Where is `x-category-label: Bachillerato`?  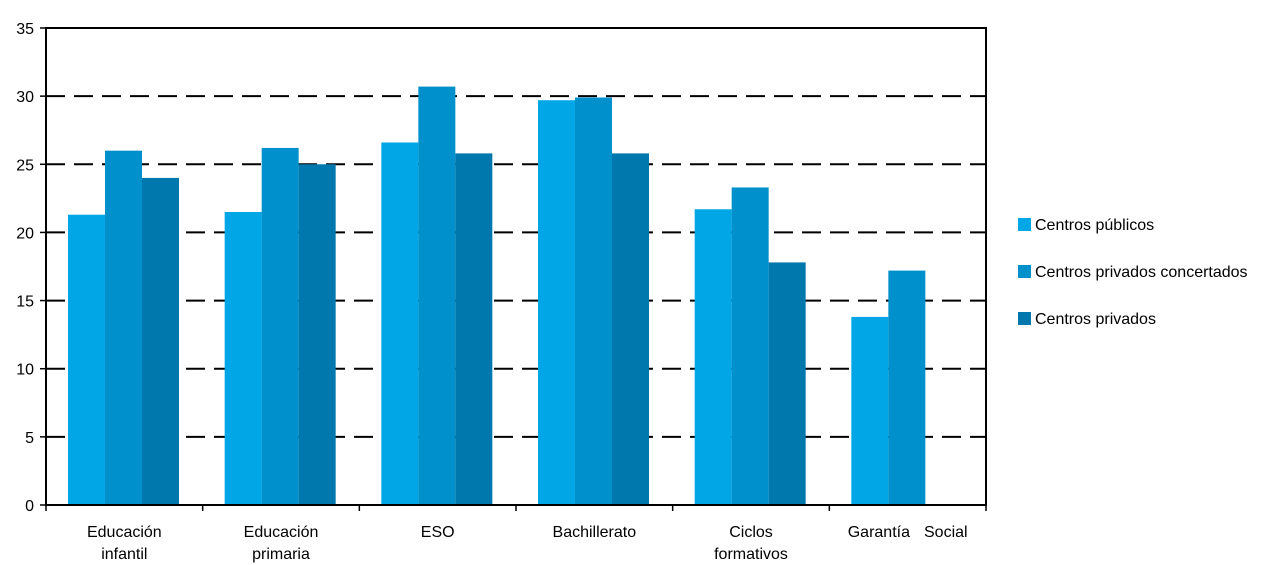
x-category-label: Bachillerato is located at coordinates (595, 532).